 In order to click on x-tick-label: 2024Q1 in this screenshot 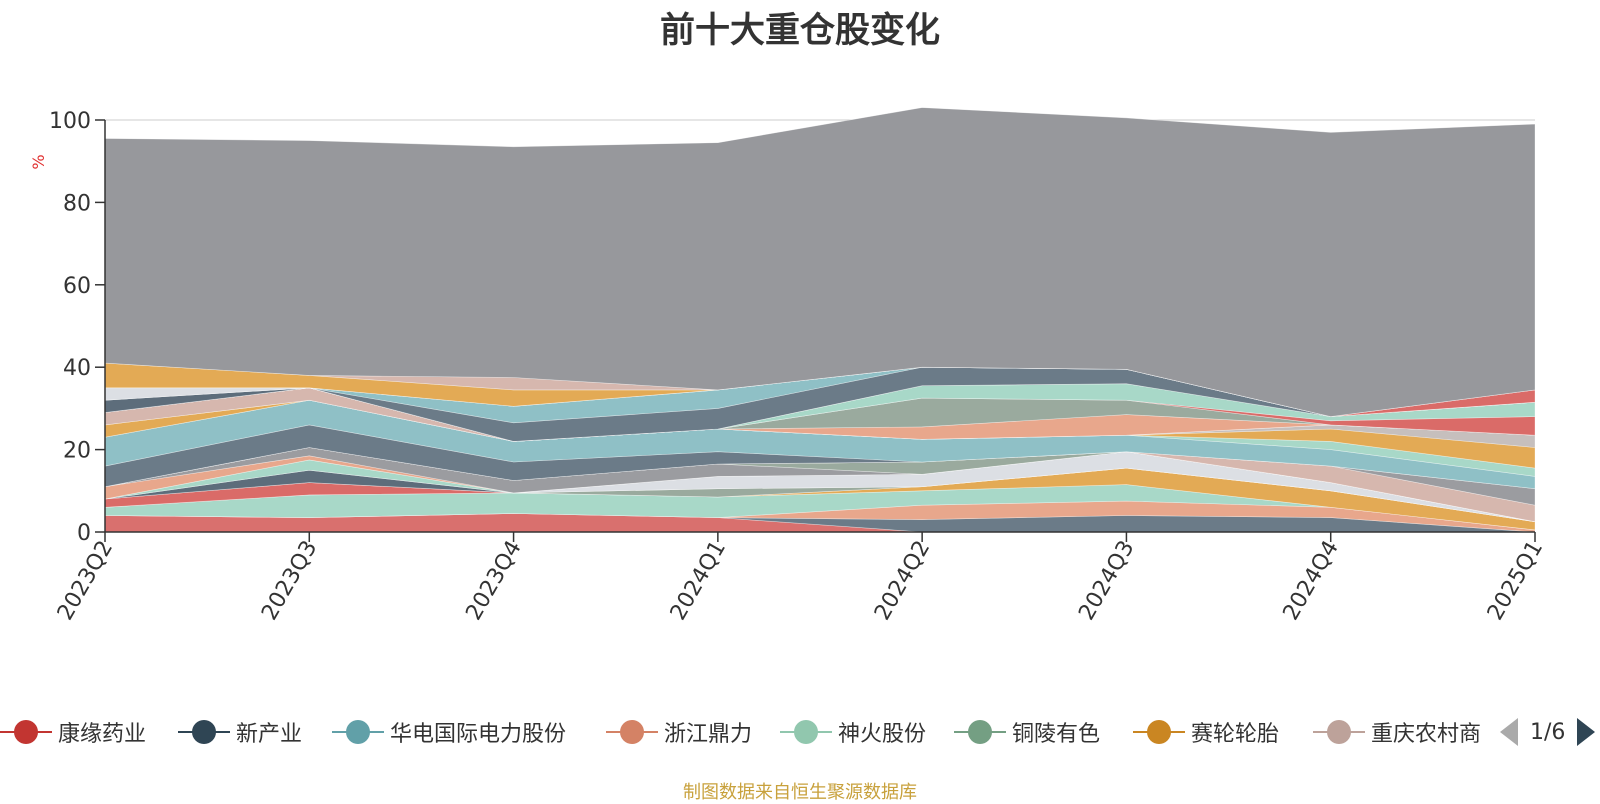, I will do `click(698, 581)`.